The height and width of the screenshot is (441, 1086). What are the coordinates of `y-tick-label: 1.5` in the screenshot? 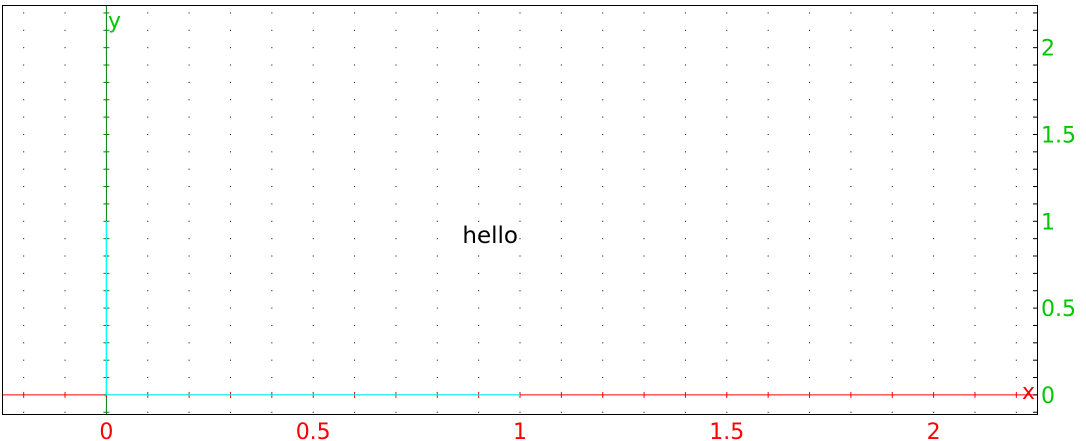 It's located at (1058, 135).